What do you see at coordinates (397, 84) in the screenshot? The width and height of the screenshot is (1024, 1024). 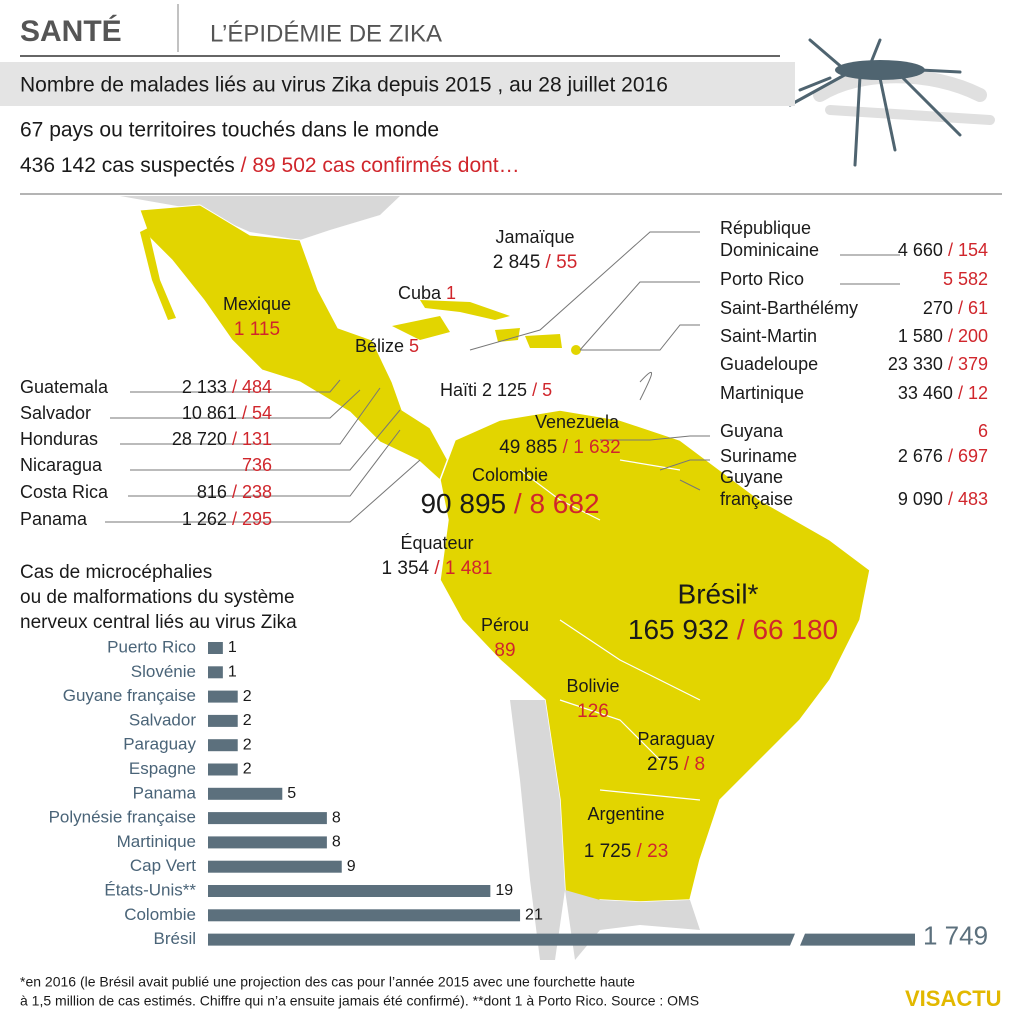 I see `subtitle-band` at bounding box center [397, 84].